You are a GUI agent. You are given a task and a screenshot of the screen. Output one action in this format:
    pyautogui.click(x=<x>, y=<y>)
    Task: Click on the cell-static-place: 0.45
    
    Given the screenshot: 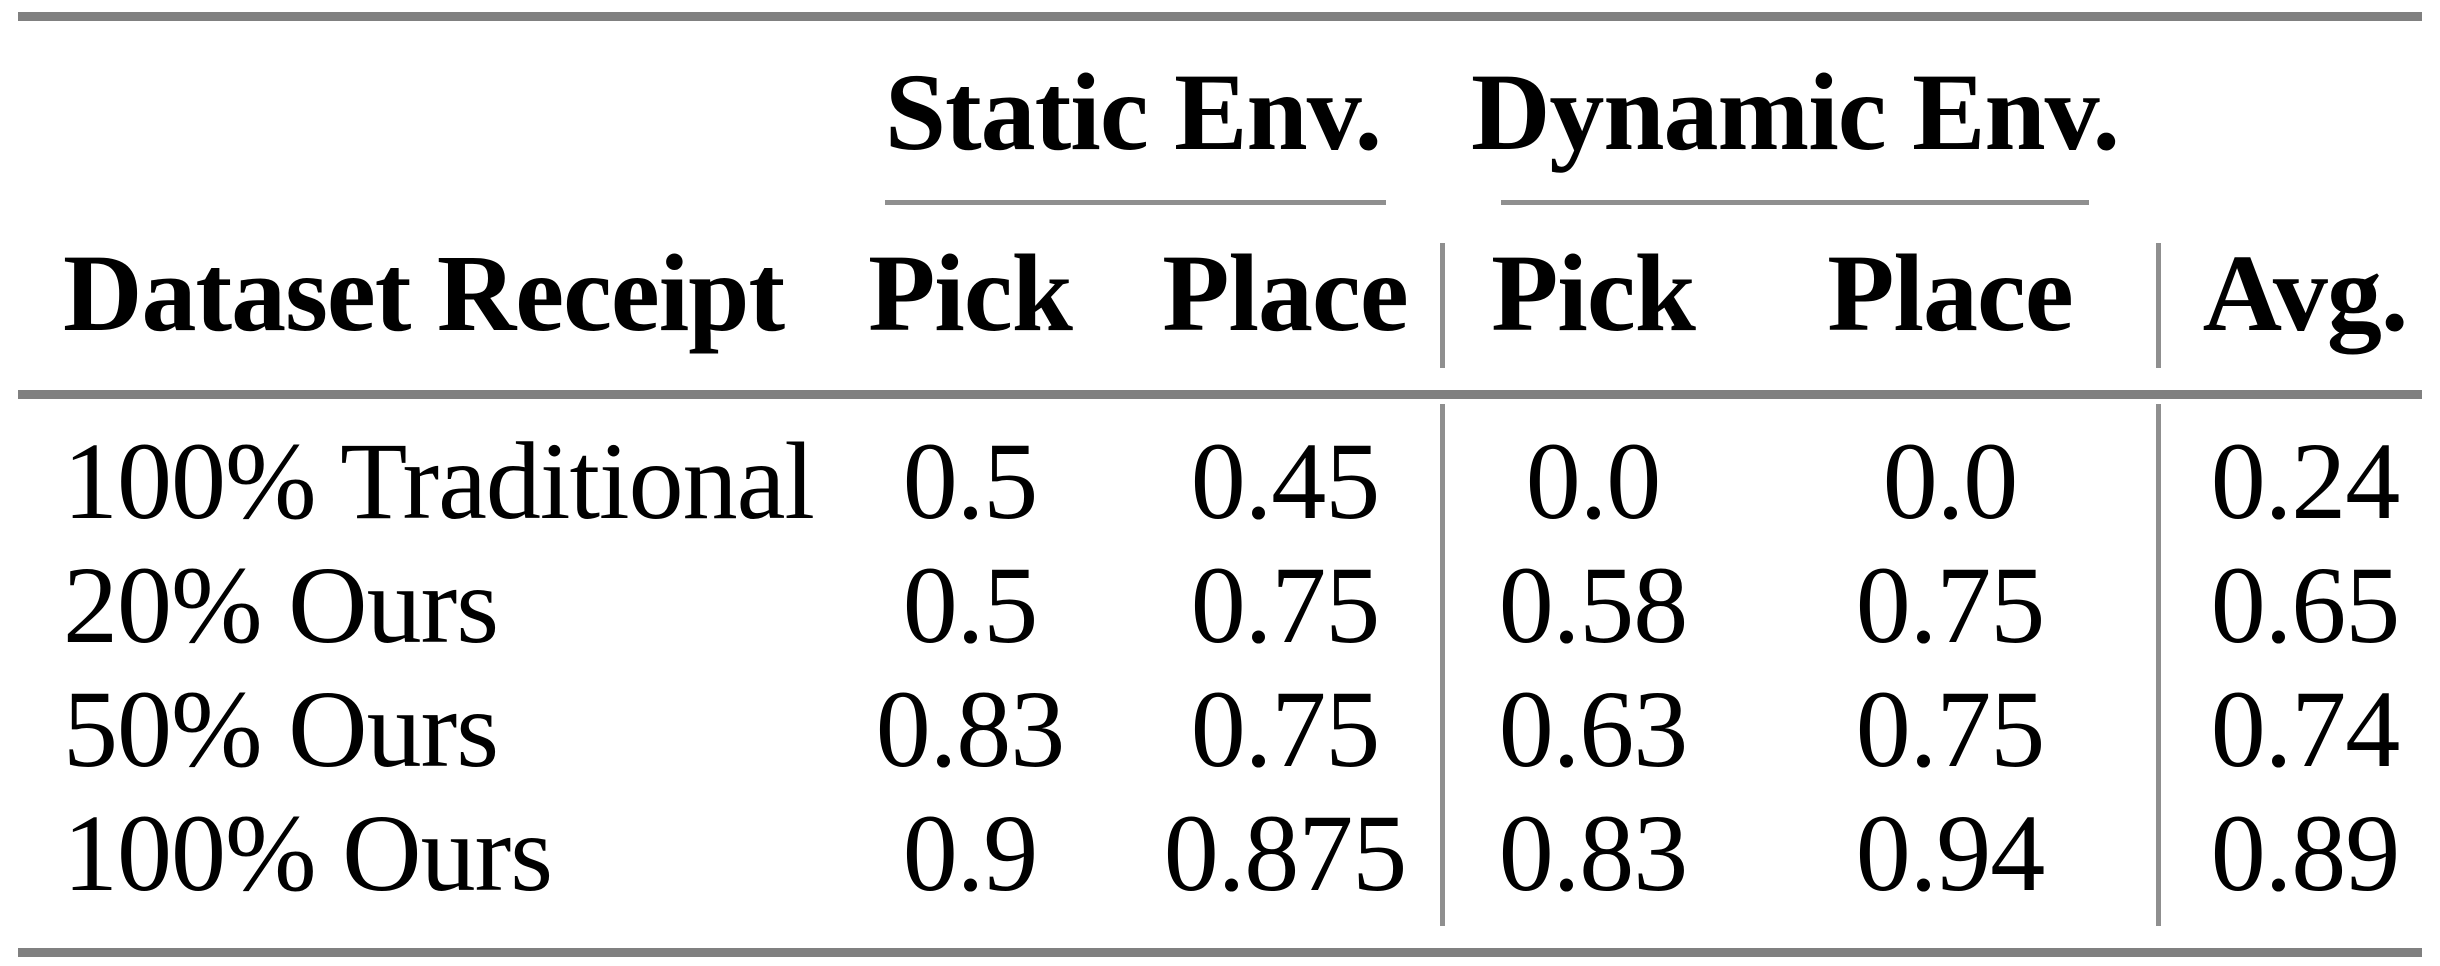 What is the action you would take?
    pyautogui.click(x=1285, y=481)
    